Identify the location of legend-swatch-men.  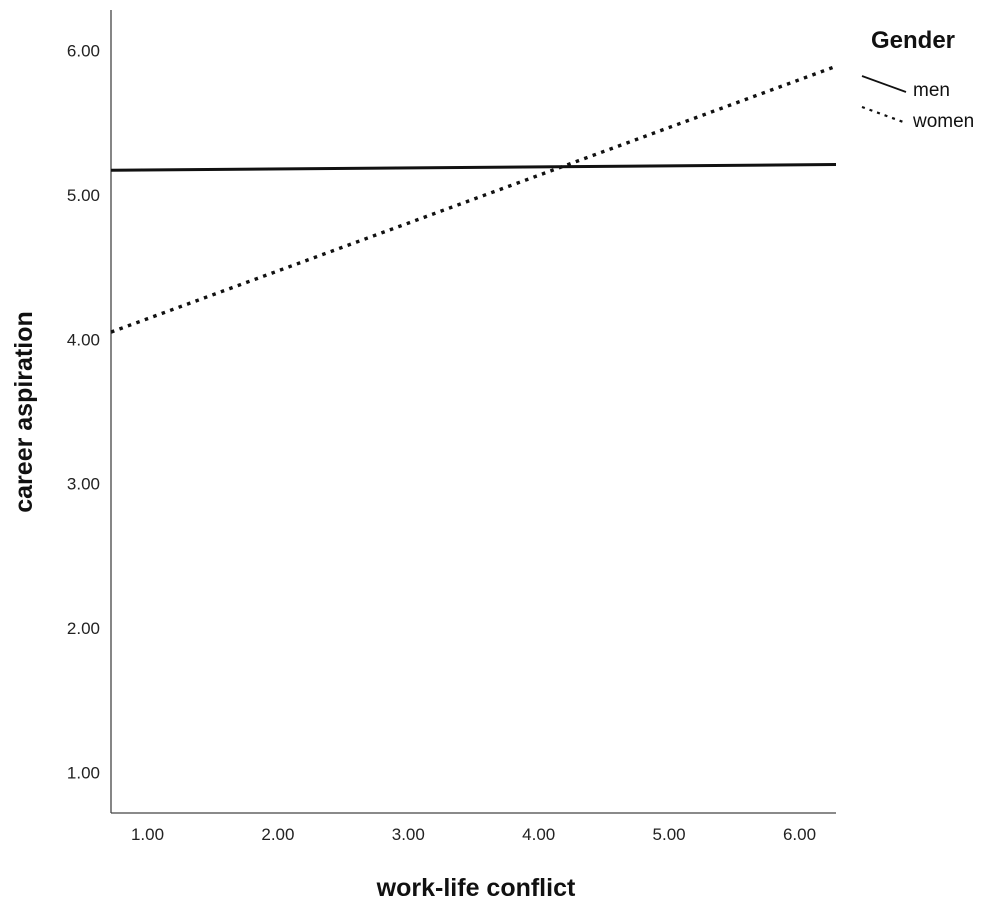
(884, 84).